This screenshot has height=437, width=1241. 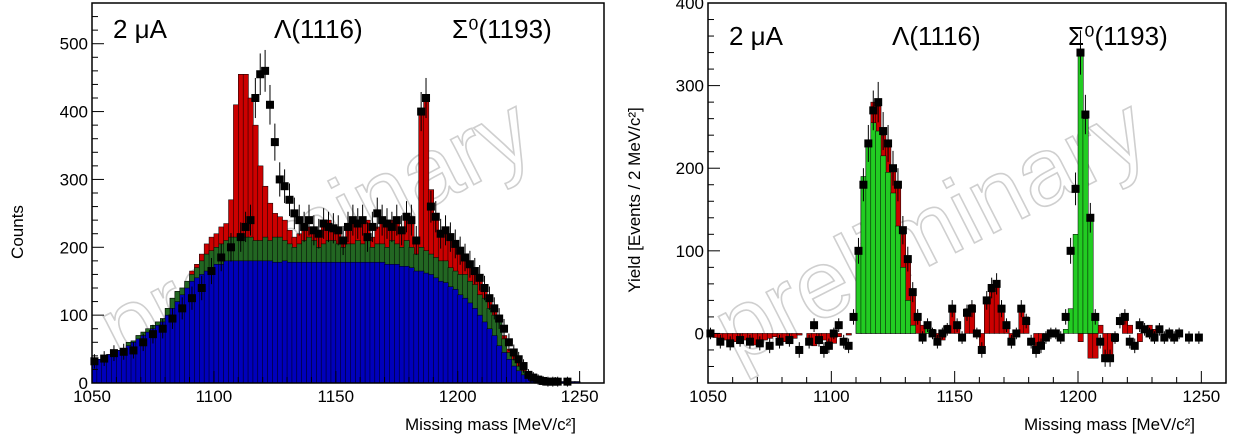 What do you see at coordinates (140, 29) in the screenshot?
I see `left-current-label: 2 μA` at bounding box center [140, 29].